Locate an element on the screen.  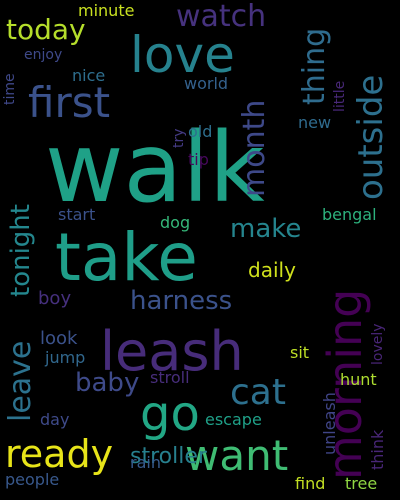
word-enjoy: enjoy is located at coordinates (43, 55).